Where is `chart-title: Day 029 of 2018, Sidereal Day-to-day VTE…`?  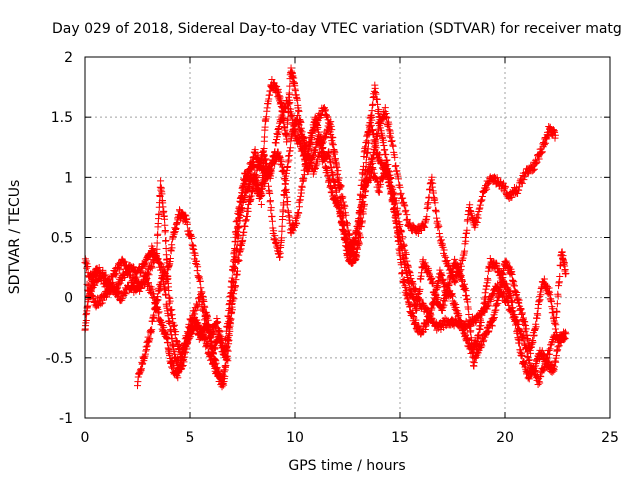 chart-title: Day 029 of 2018, Sidereal Day-to-day VTE… is located at coordinates (337, 29).